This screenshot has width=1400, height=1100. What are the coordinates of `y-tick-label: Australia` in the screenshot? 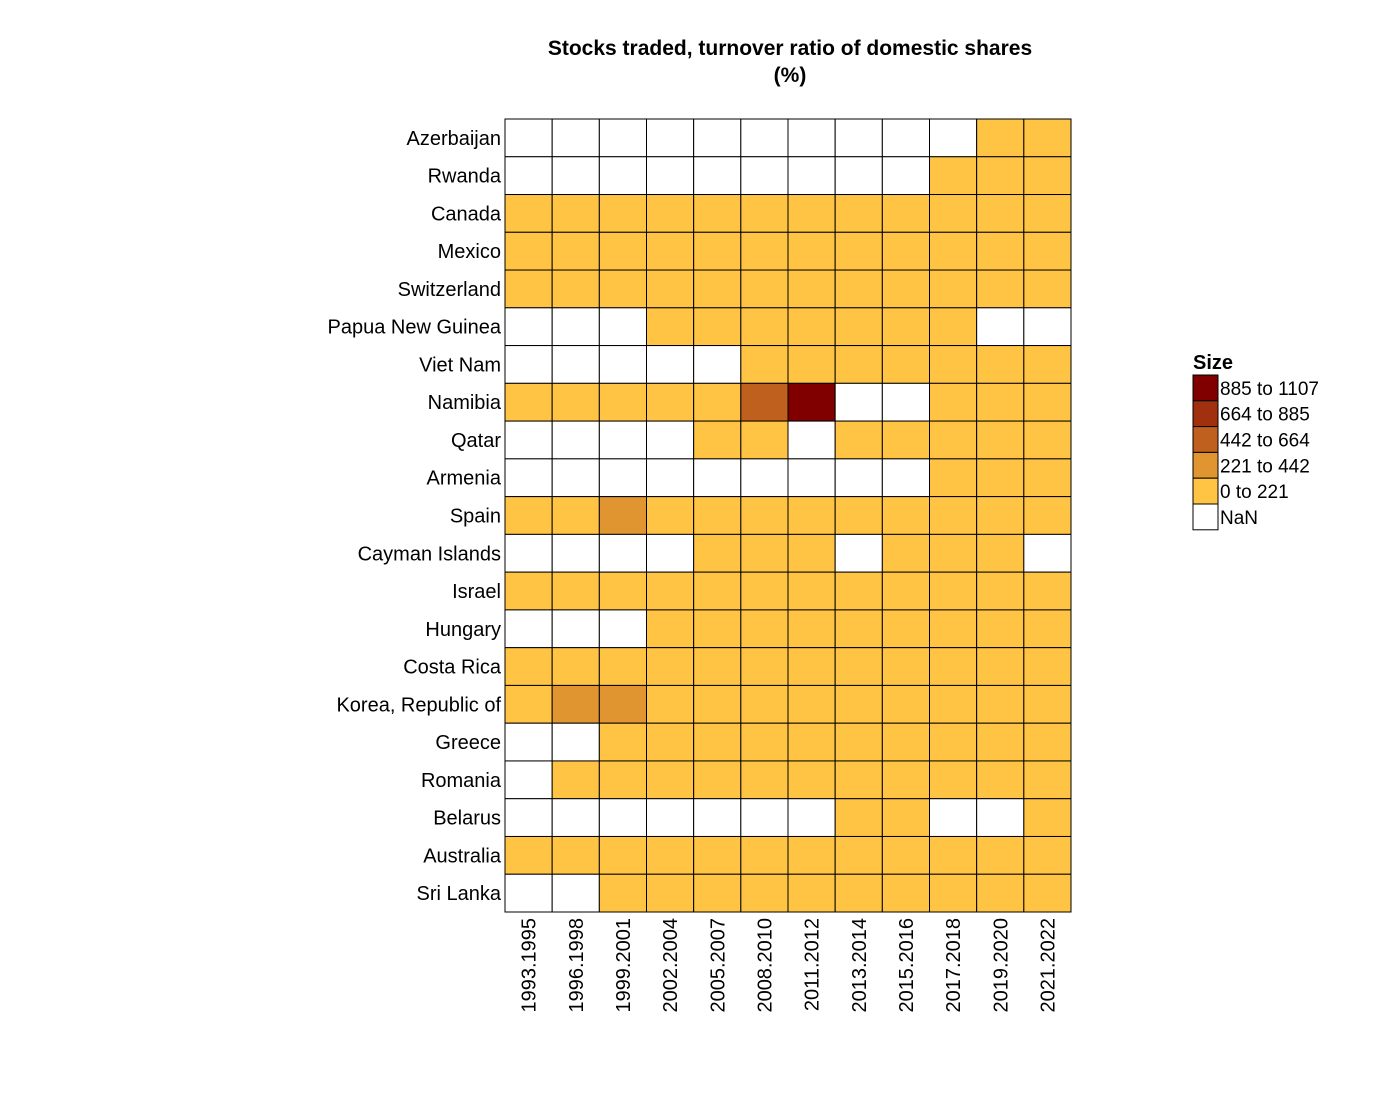 It's located at (462, 856).